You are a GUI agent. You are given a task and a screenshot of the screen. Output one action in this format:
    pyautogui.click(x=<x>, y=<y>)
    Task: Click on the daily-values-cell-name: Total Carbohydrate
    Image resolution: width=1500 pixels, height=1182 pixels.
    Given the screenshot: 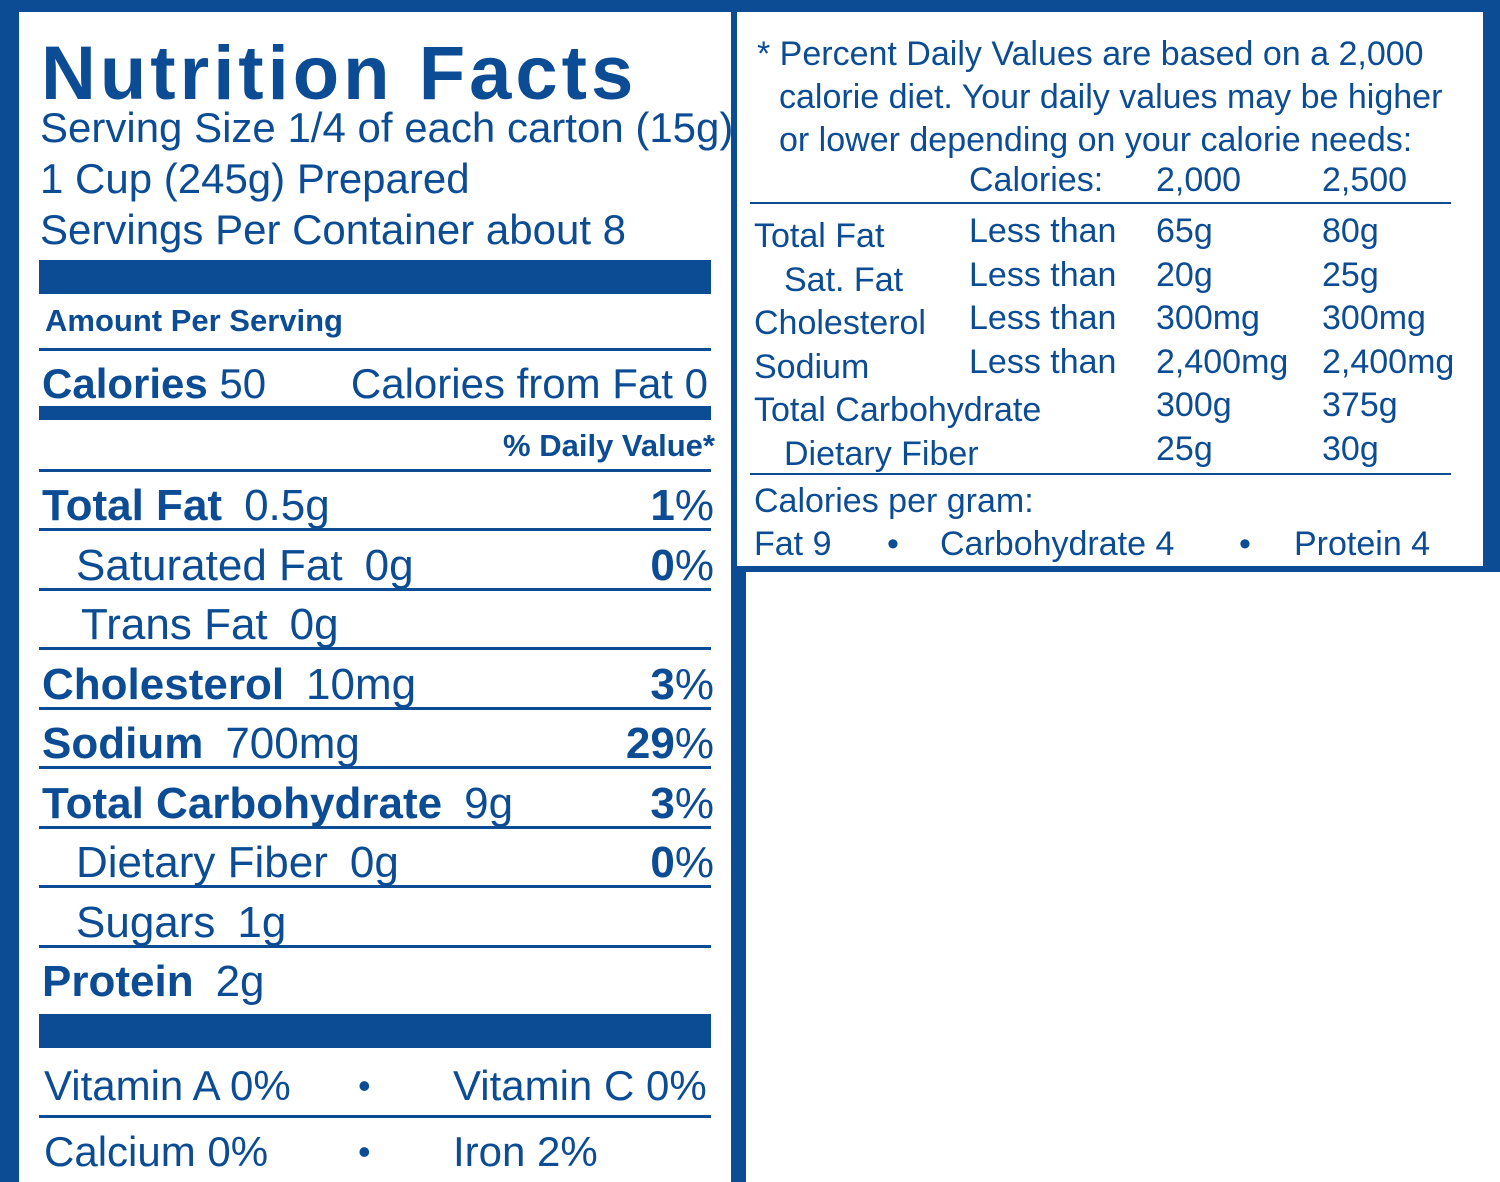 What is the action you would take?
    pyautogui.click(x=898, y=410)
    